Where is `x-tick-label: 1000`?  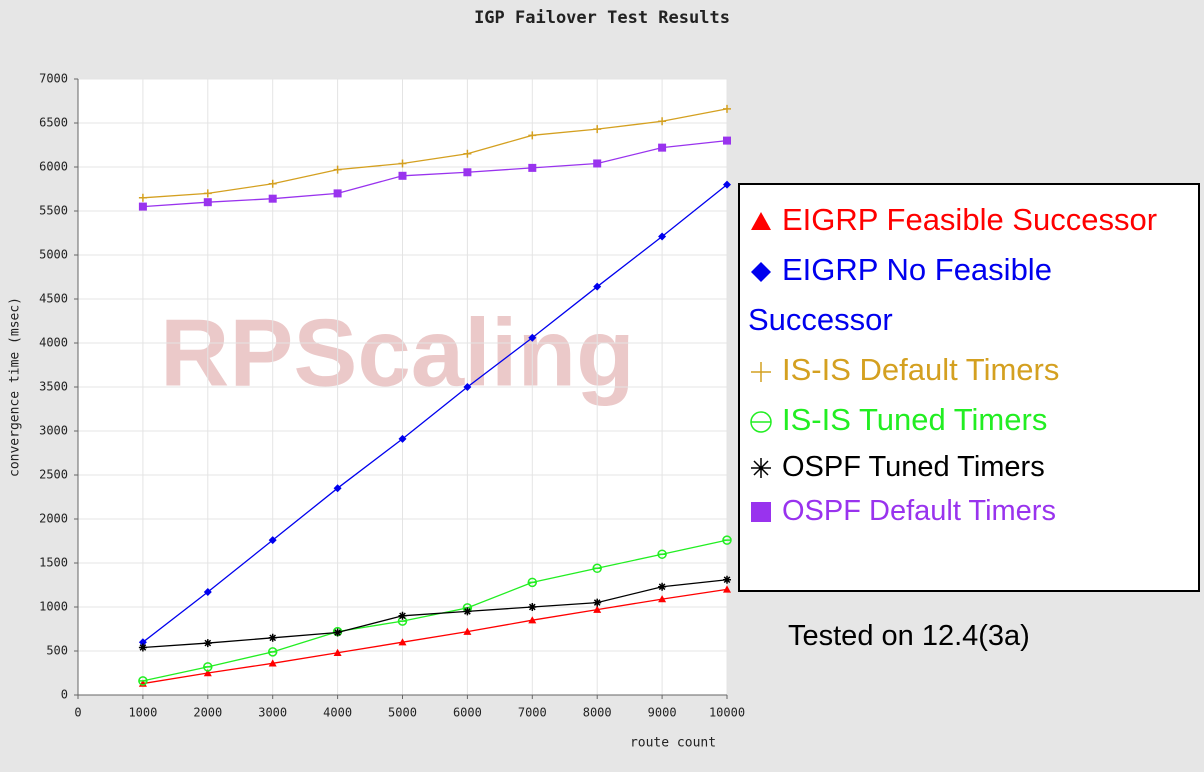
x-tick-label: 1000 is located at coordinates (142, 713).